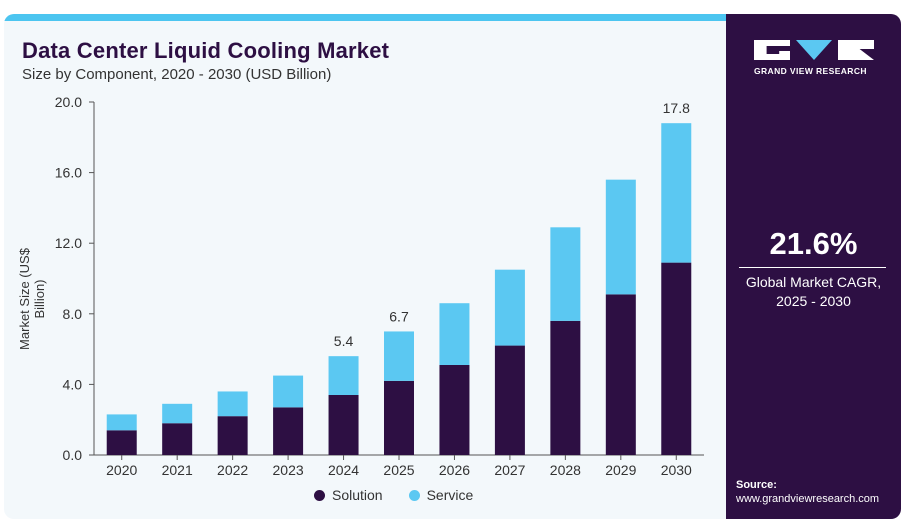 The height and width of the screenshot is (523, 913). I want to click on bar-solution-2029, so click(620, 374).